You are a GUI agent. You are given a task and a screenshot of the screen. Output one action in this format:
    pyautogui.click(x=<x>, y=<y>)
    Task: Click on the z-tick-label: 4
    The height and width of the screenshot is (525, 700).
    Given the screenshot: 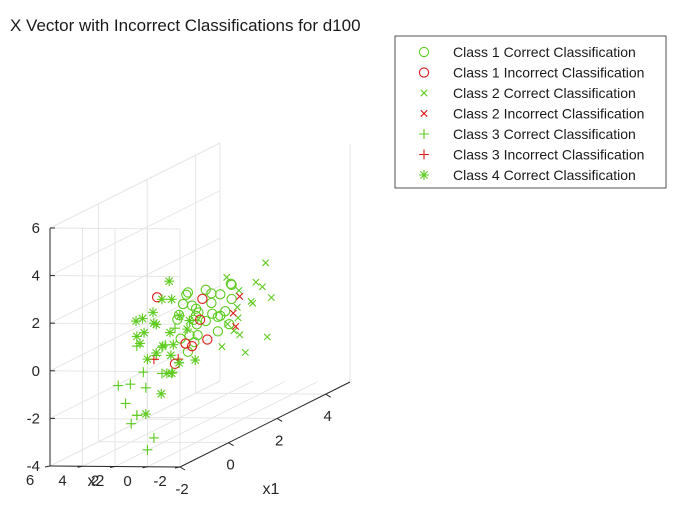 What is the action you would take?
    pyautogui.click(x=36, y=276)
    